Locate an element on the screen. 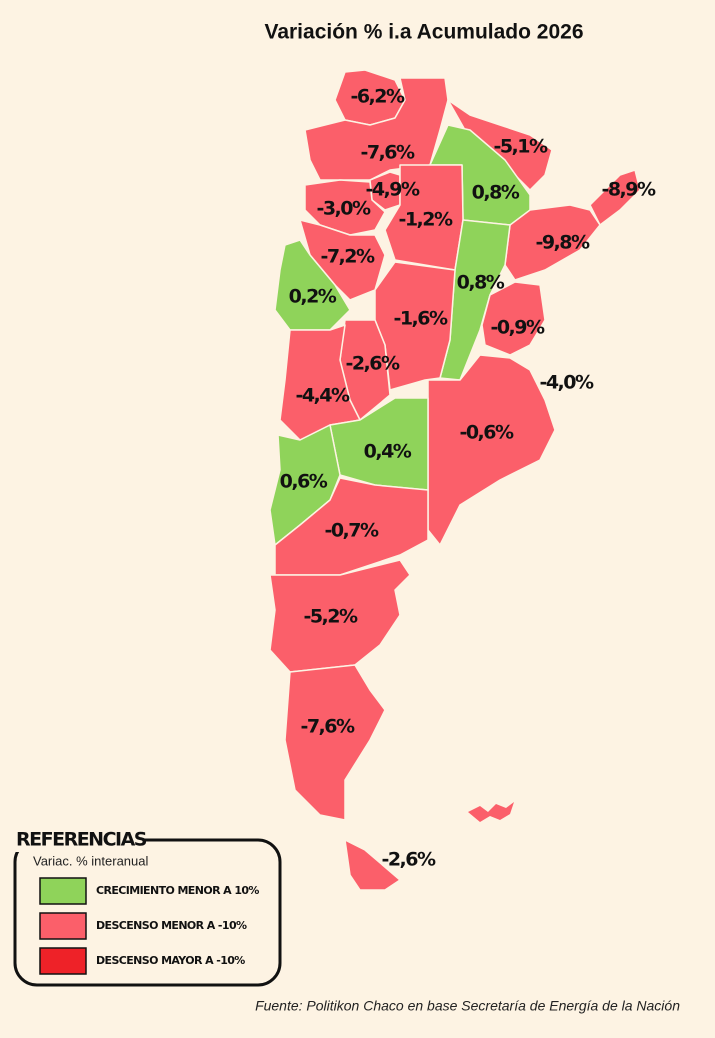 Image resolution: width=715 pixels, height=1038 pixels. province-label: -6,2% is located at coordinates (377, 97).